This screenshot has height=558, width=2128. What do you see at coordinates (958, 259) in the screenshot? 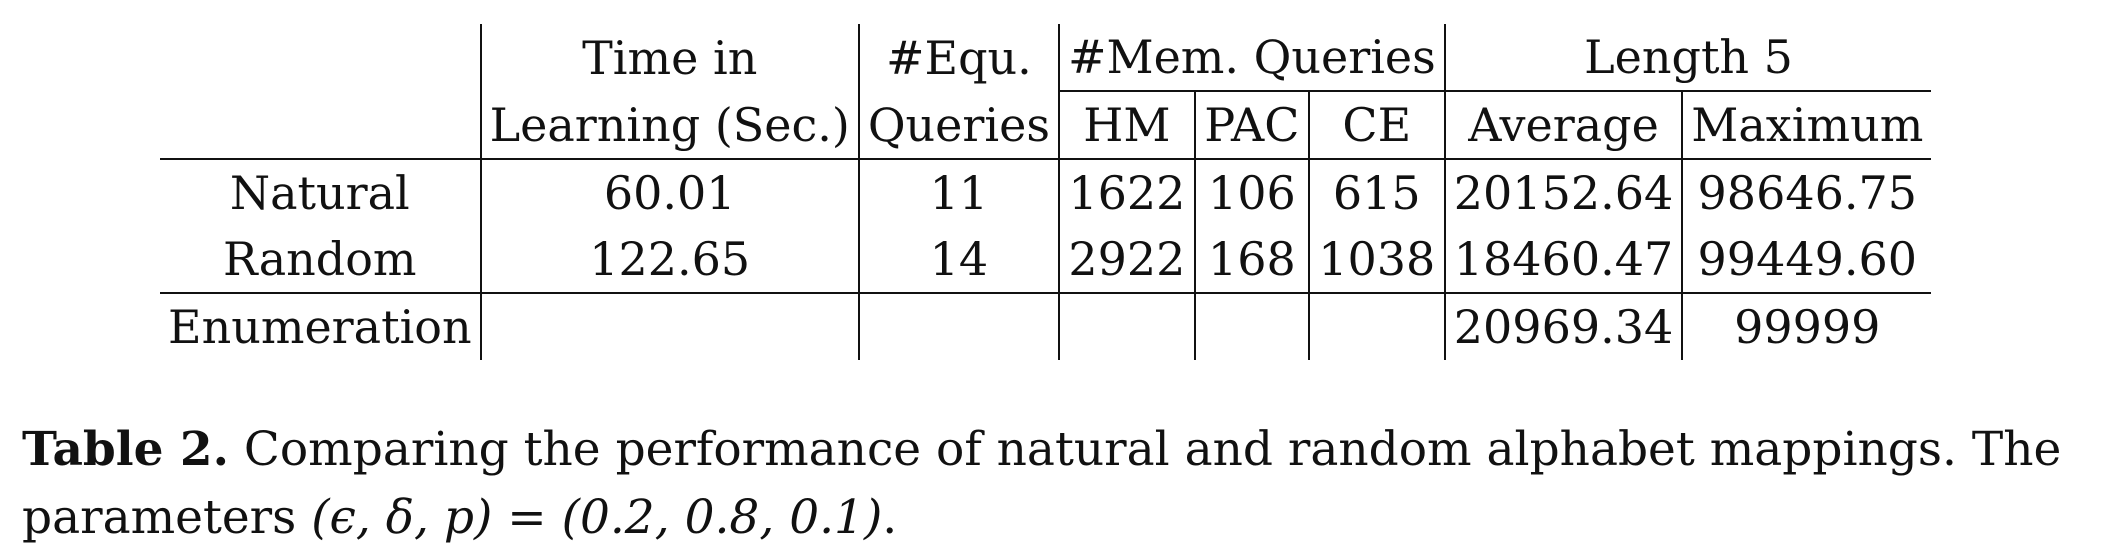
I see `cell-equ: 14` at bounding box center [958, 259].